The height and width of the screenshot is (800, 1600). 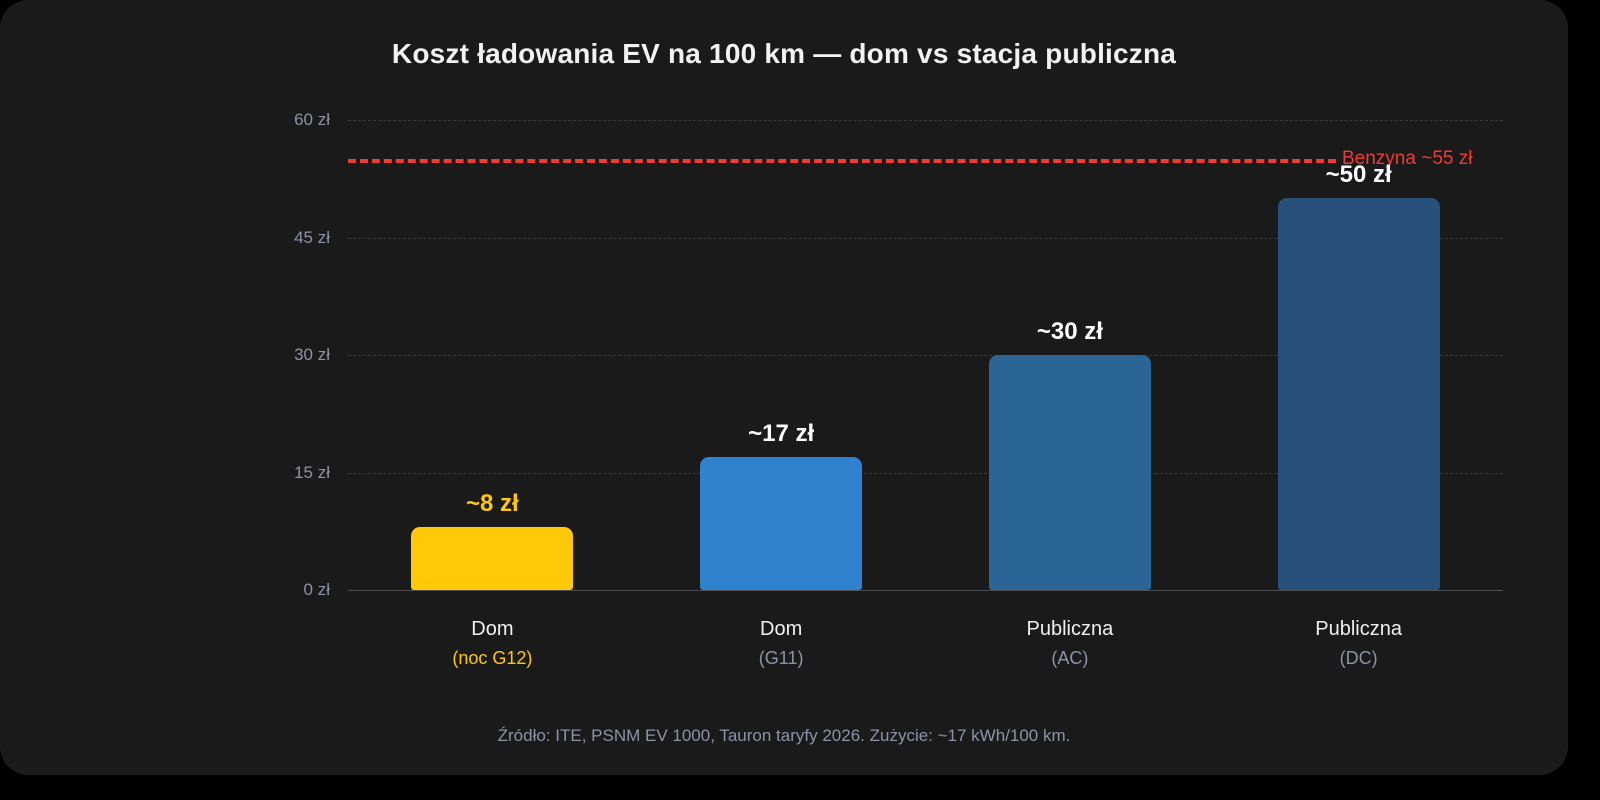 What do you see at coordinates (1070, 658) in the screenshot?
I see `x-axis-category-sublabel: (AC)` at bounding box center [1070, 658].